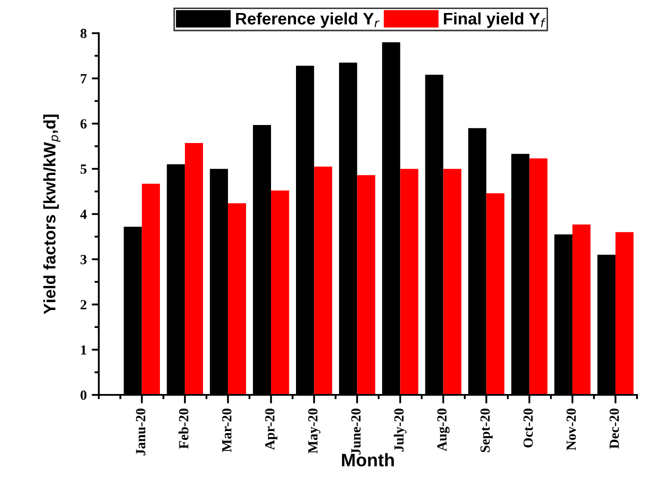 This screenshot has height=481, width=650. Describe the element at coordinates (356, 431) in the screenshot. I see `x-tick-label: June-20` at that location.